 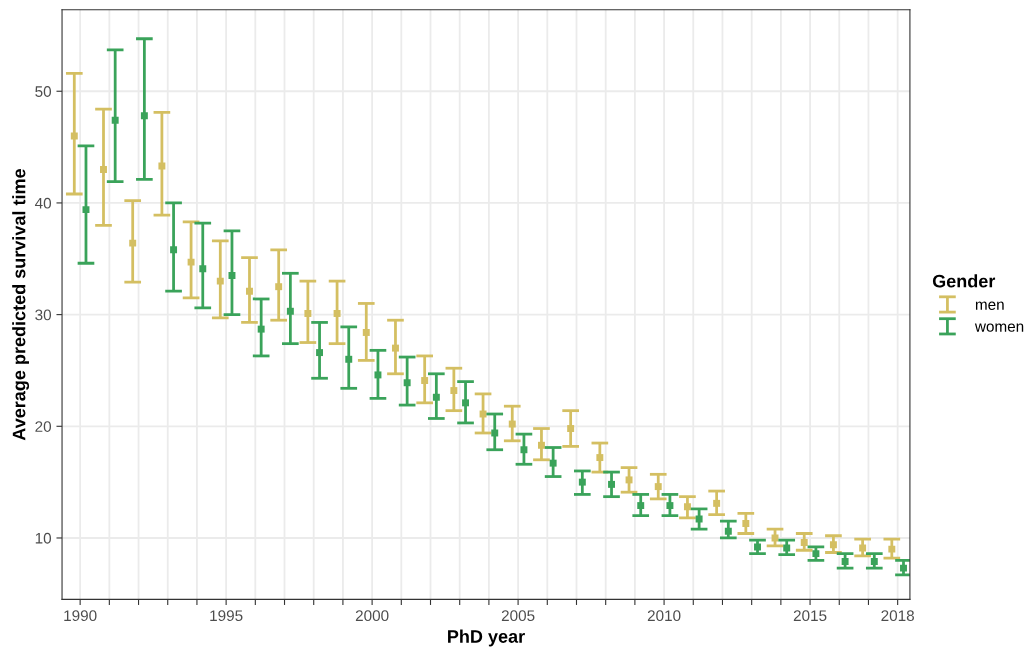 What do you see at coordinates (664, 616) in the screenshot?
I see `x-tick-label: 2010` at bounding box center [664, 616].